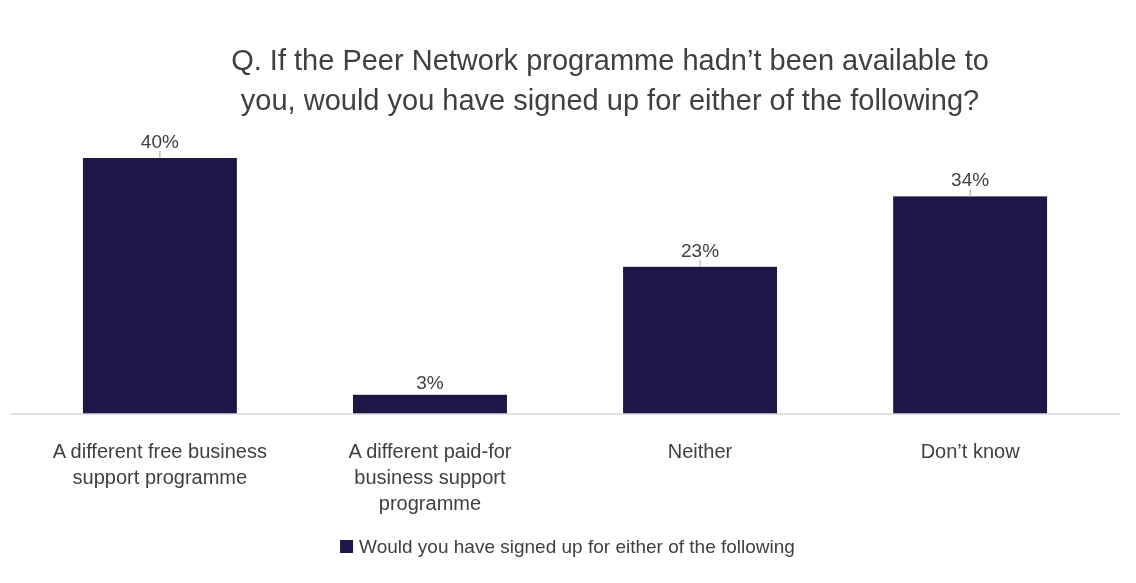 The image size is (1136, 583). I want to click on data-label: 3%, so click(430, 382).